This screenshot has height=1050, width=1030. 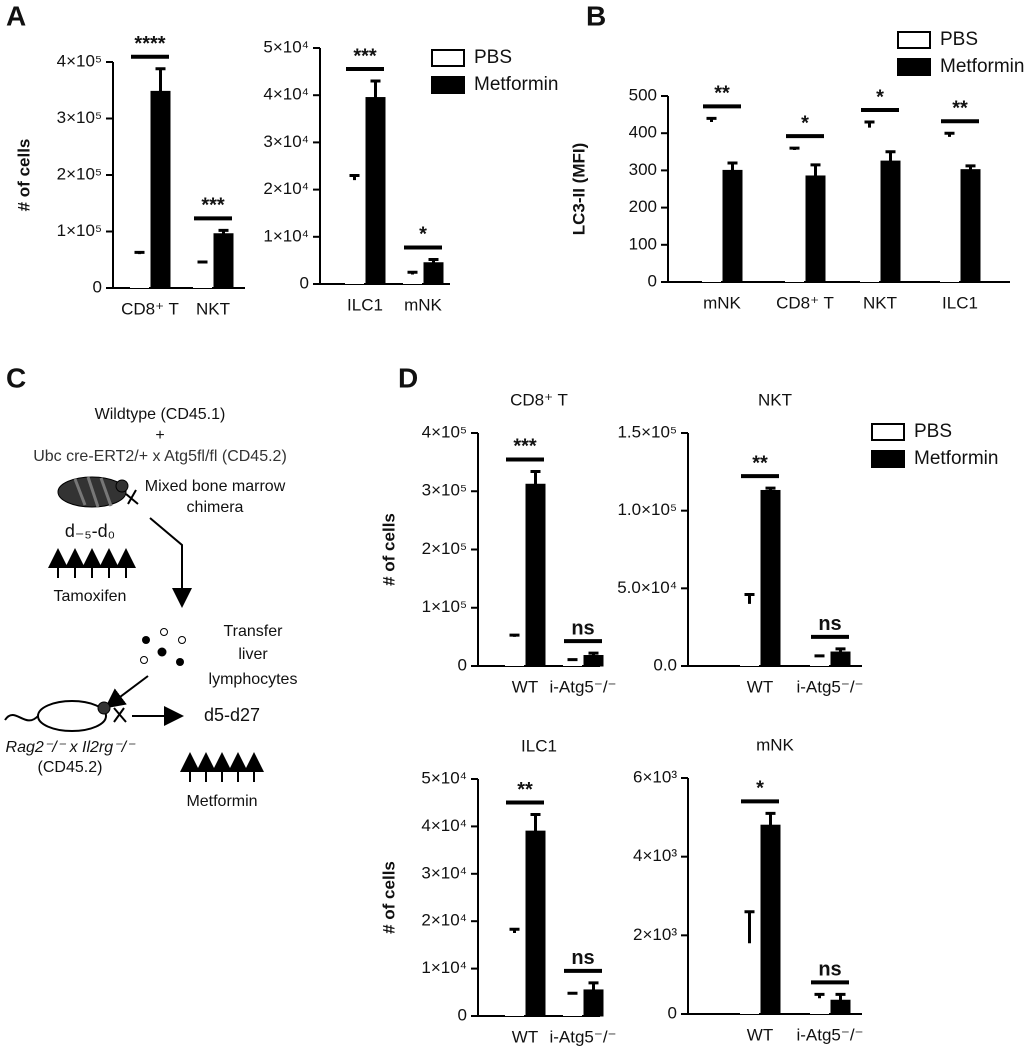 What do you see at coordinates (215, 507) in the screenshot?
I see `diagram-text: chimera` at bounding box center [215, 507].